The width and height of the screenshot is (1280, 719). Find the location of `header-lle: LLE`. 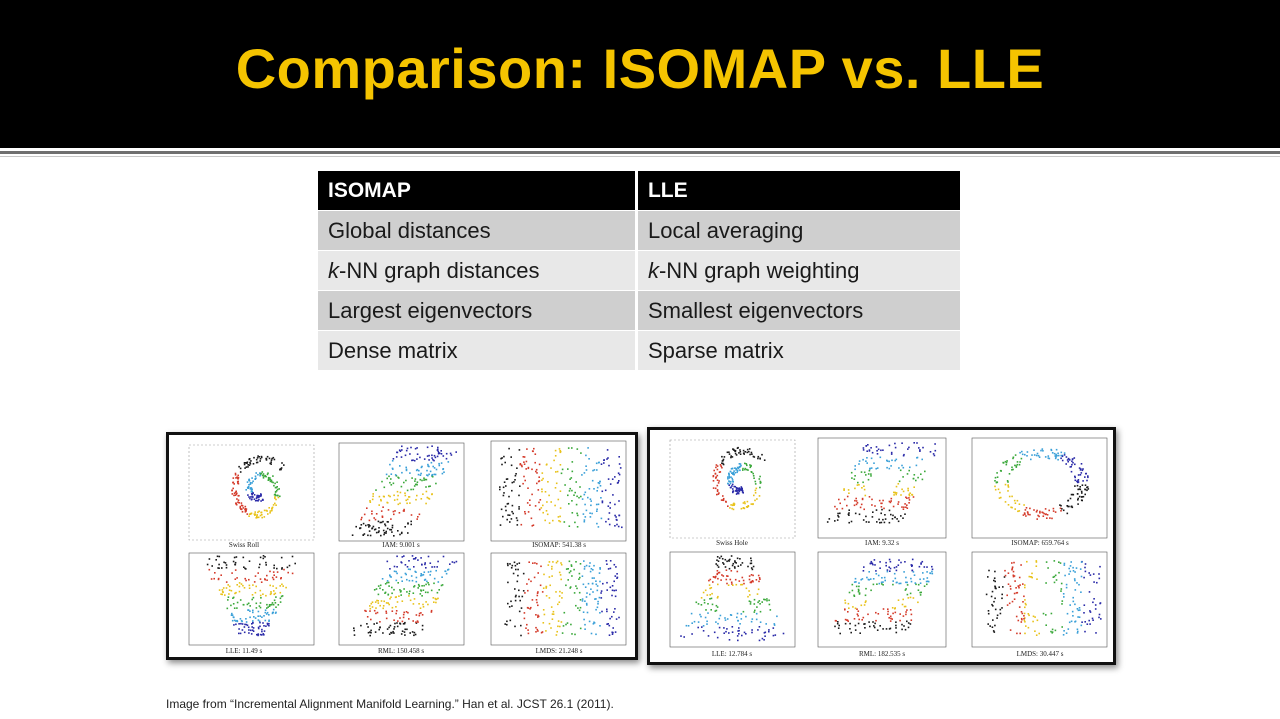

header-lle: LLE is located at coordinates (797, 191).